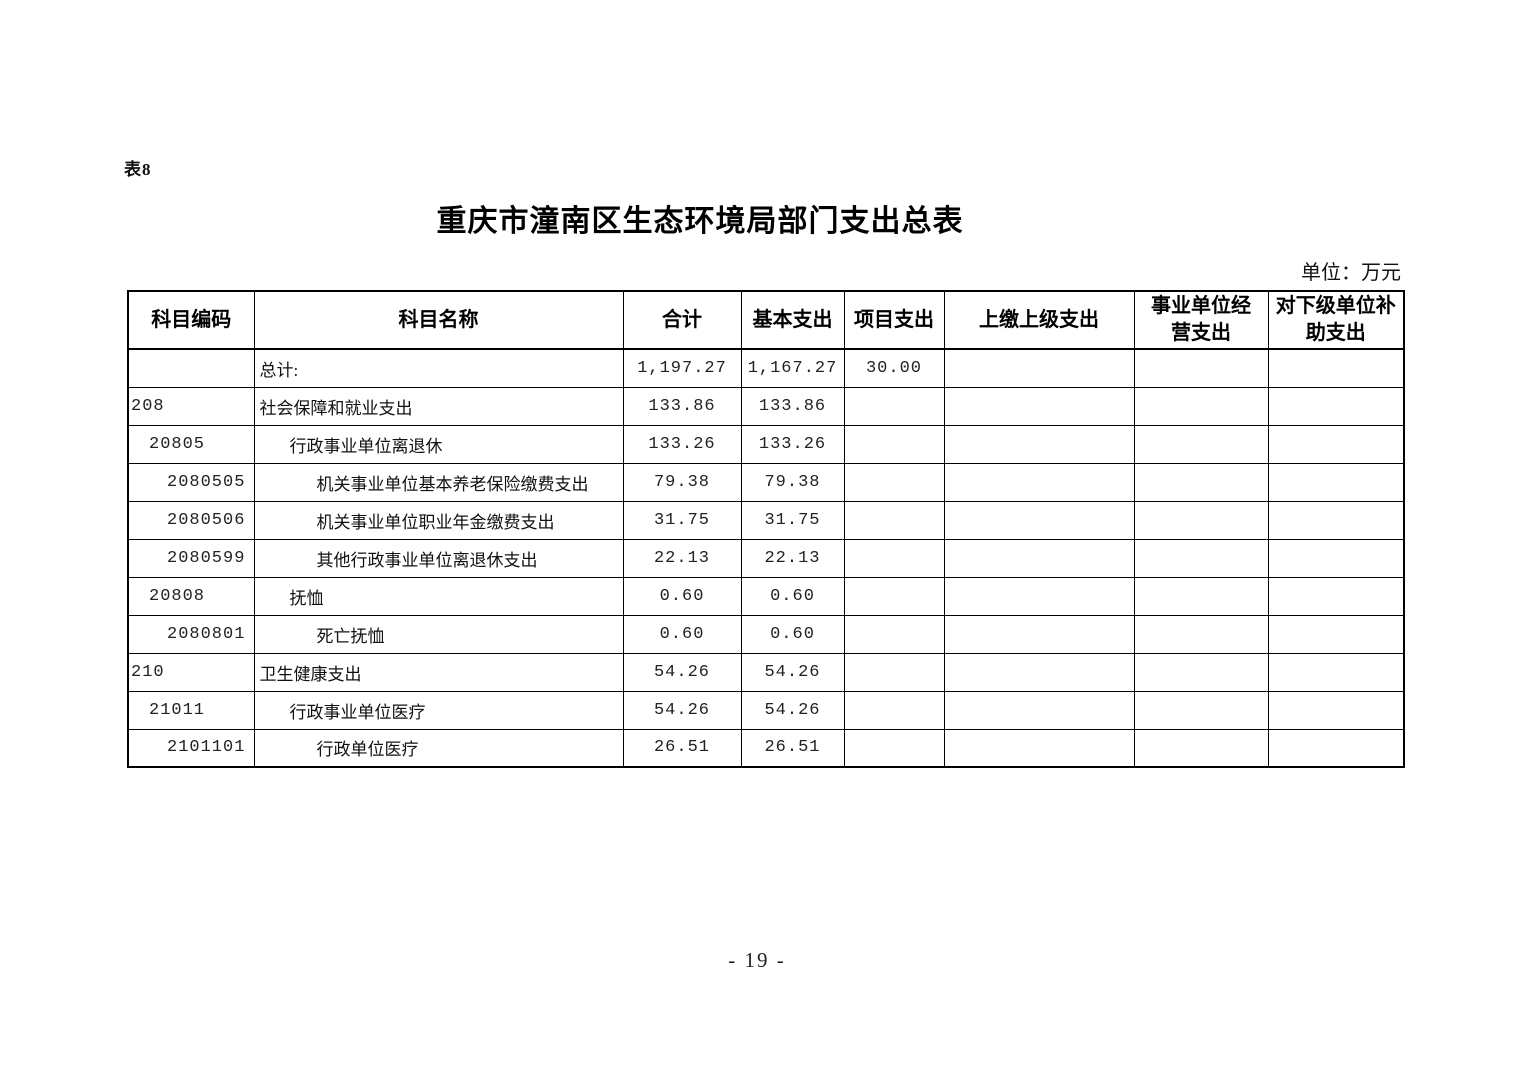 The width and height of the screenshot is (1520, 1074). Describe the element at coordinates (700, 221) in the screenshot. I see `page-title: 重庆市潼南区生态环境局部门支出总表` at that location.